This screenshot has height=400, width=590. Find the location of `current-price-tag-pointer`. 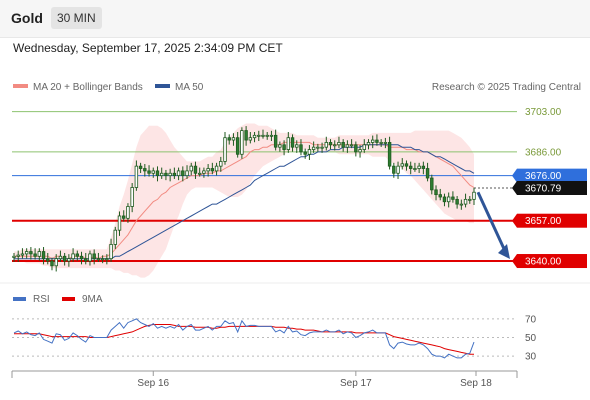

current-price-tag-pointer is located at coordinates (514, 187).